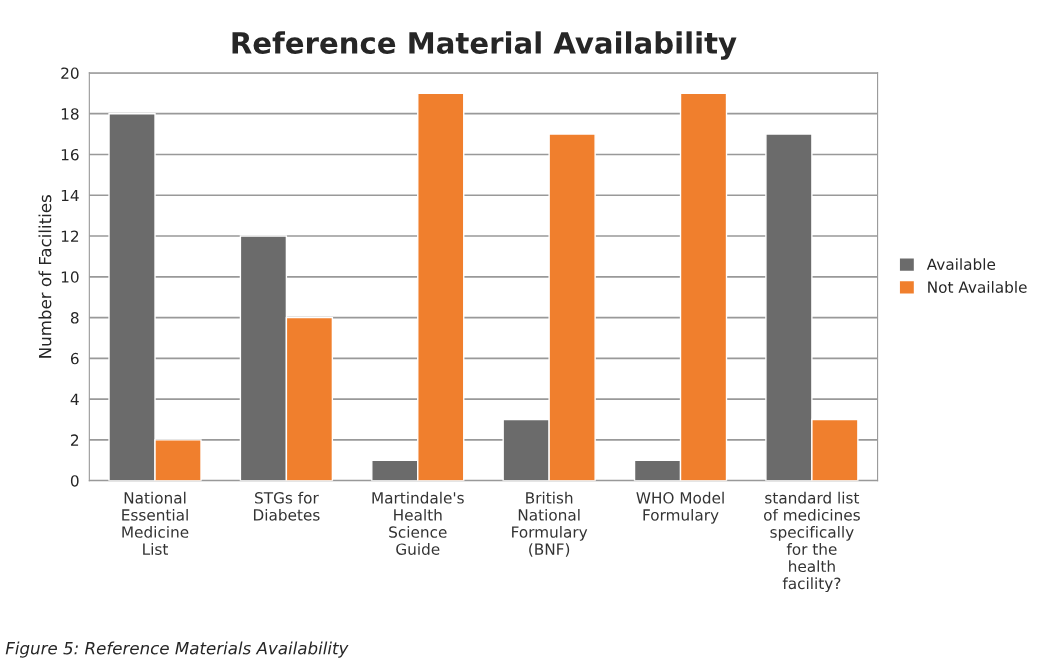 This screenshot has width=1051, height=663. Describe the element at coordinates (484, 45) in the screenshot. I see `chart-title: Reference Material Availability` at that location.